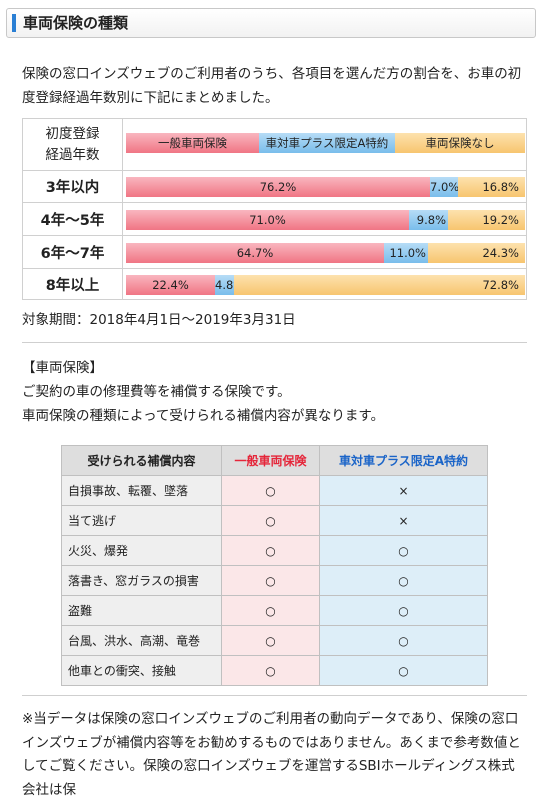  What do you see at coordinates (267, 220) in the screenshot?
I see `bar-general-vehicle: 71.0%` at bounding box center [267, 220].